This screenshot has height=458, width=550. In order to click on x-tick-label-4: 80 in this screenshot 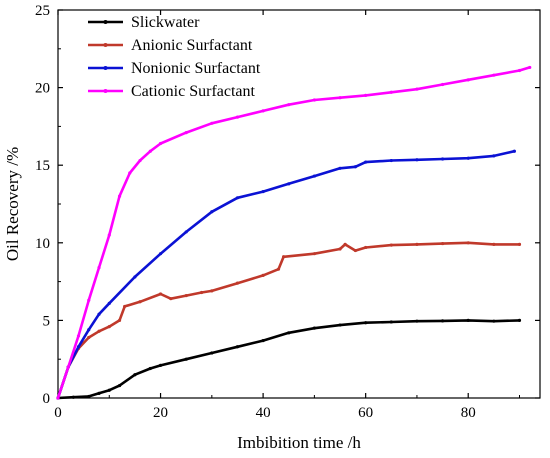, I will do `click(468, 413)`.